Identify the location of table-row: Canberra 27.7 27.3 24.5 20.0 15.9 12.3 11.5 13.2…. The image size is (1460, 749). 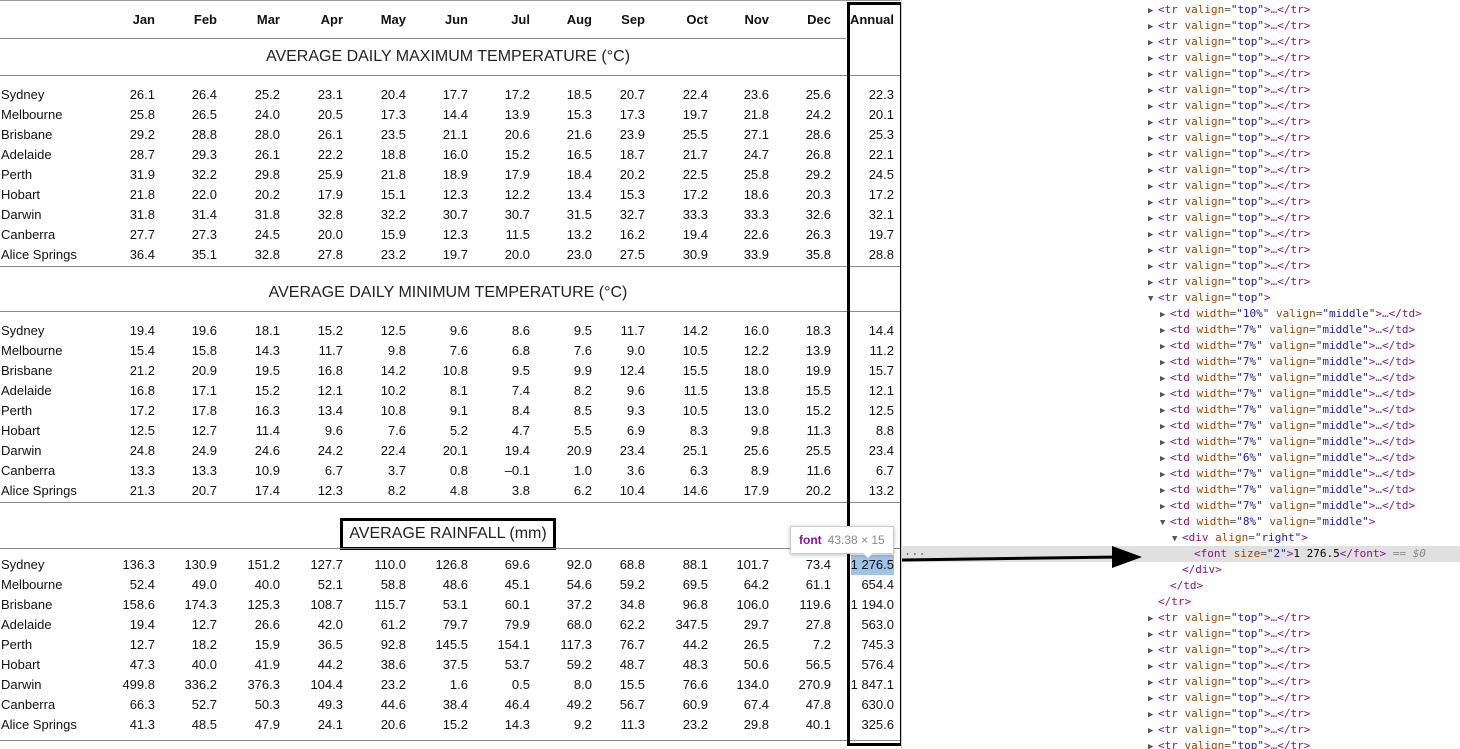
(450, 235).